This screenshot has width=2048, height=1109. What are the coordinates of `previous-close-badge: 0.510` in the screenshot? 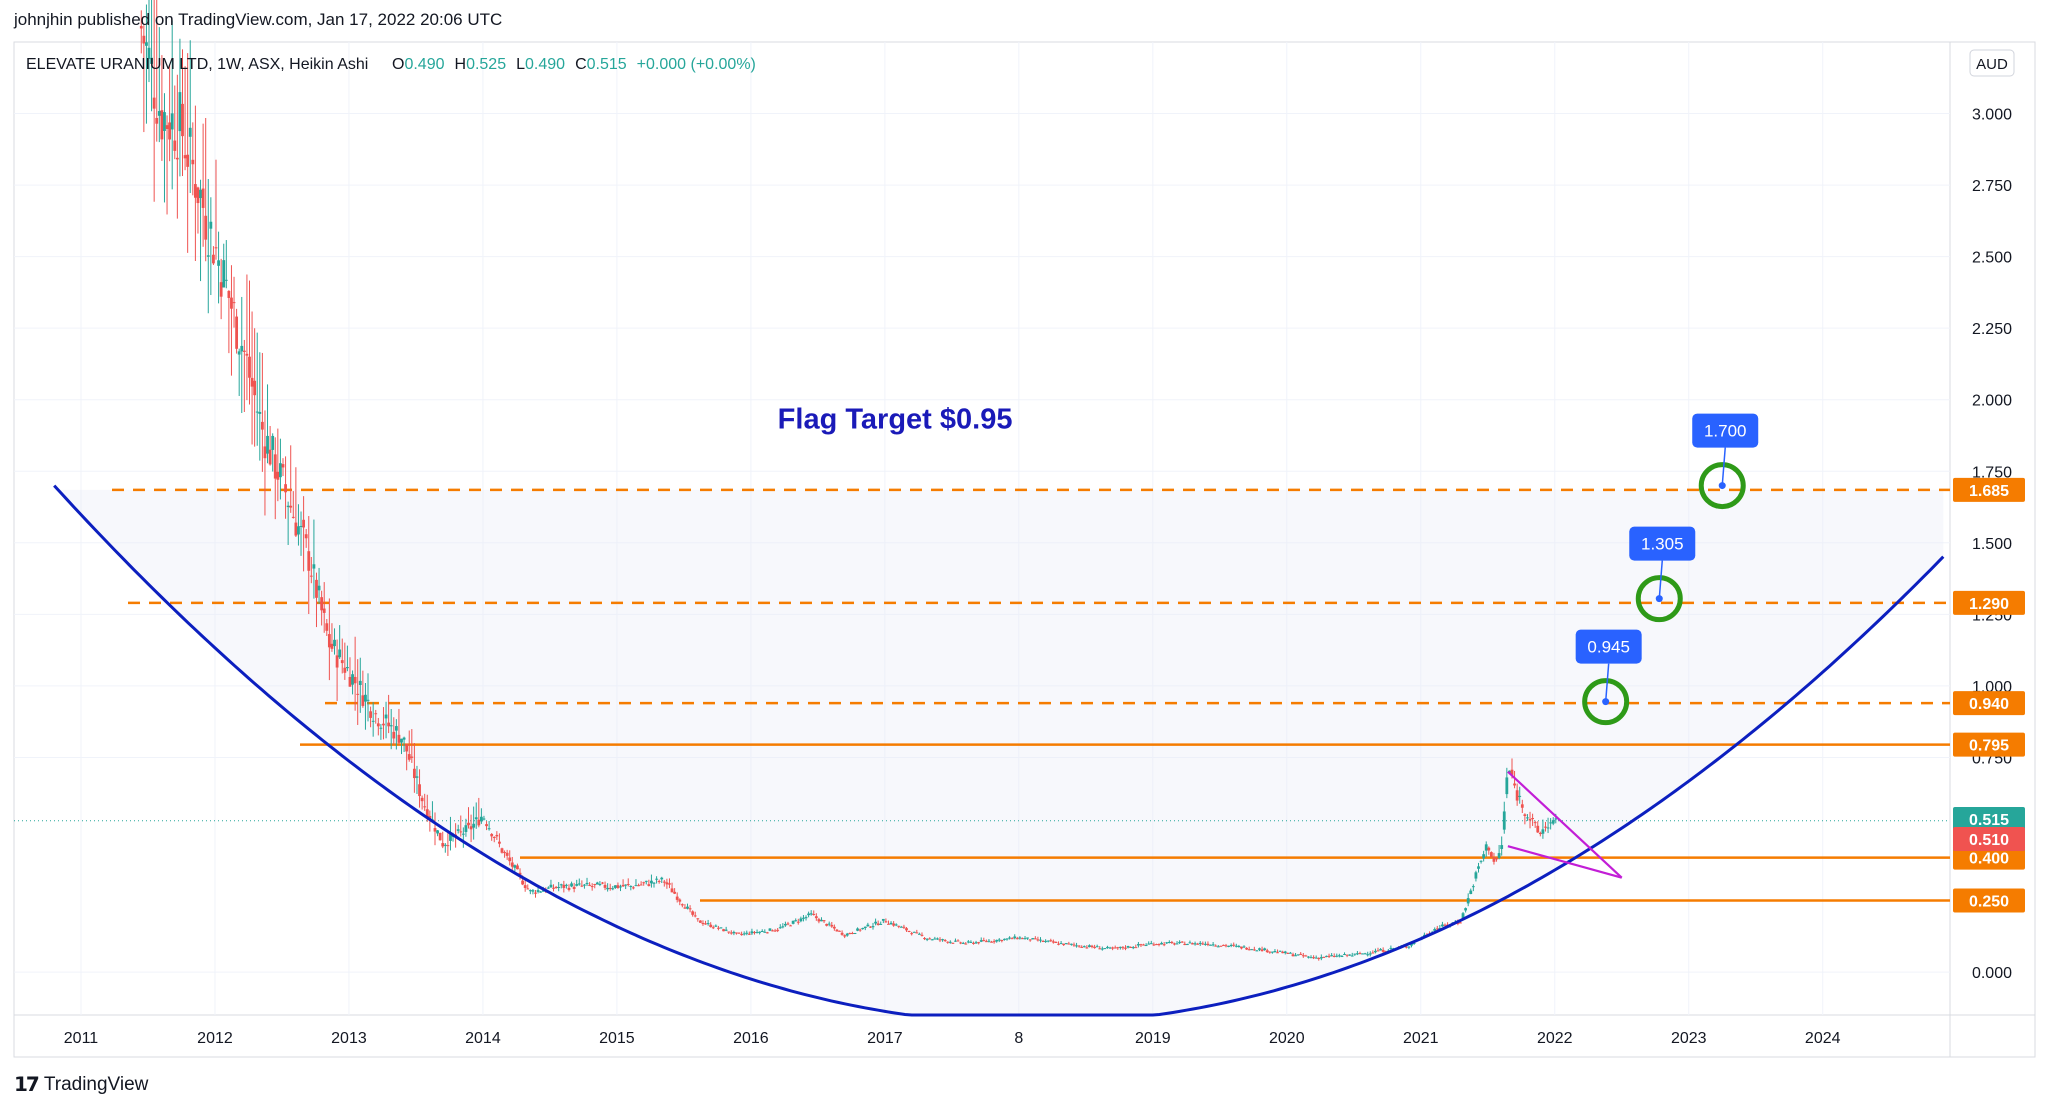 It's located at (1989, 840).